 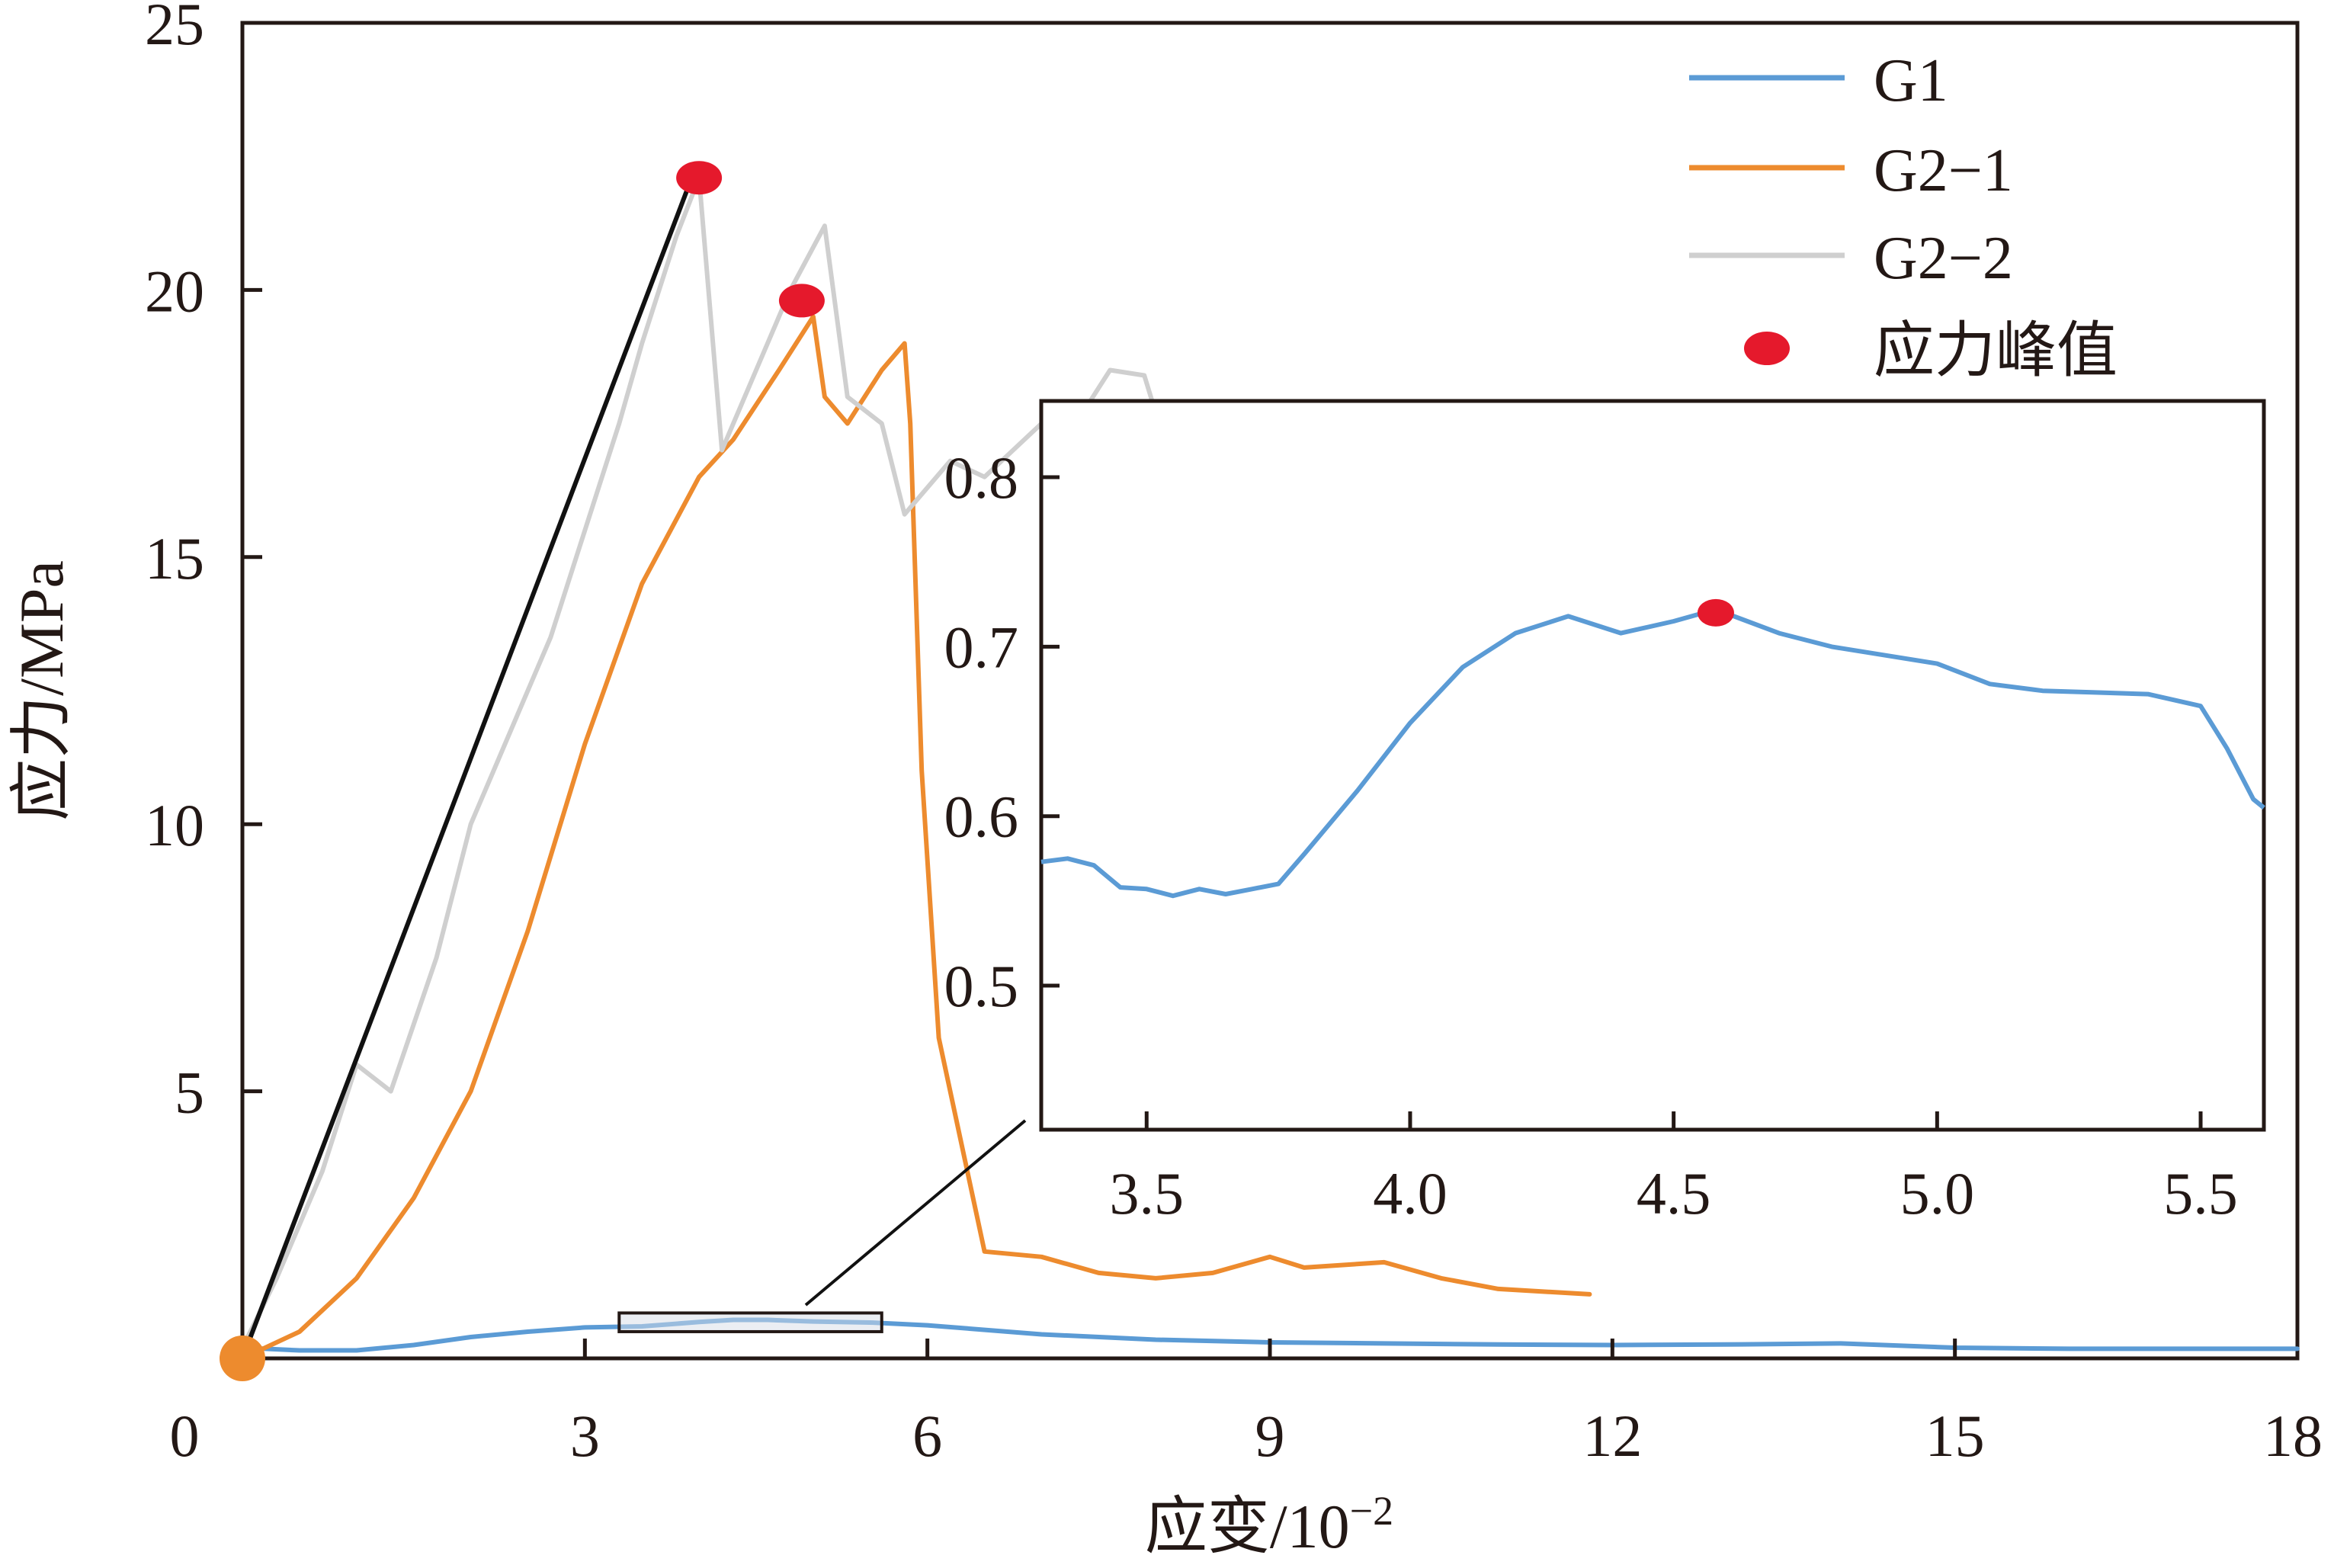 What do you see at coordinates (1767, 348) in the screenshot?
I see `legend-swatch-marker` at bounding box center [1767, 348].